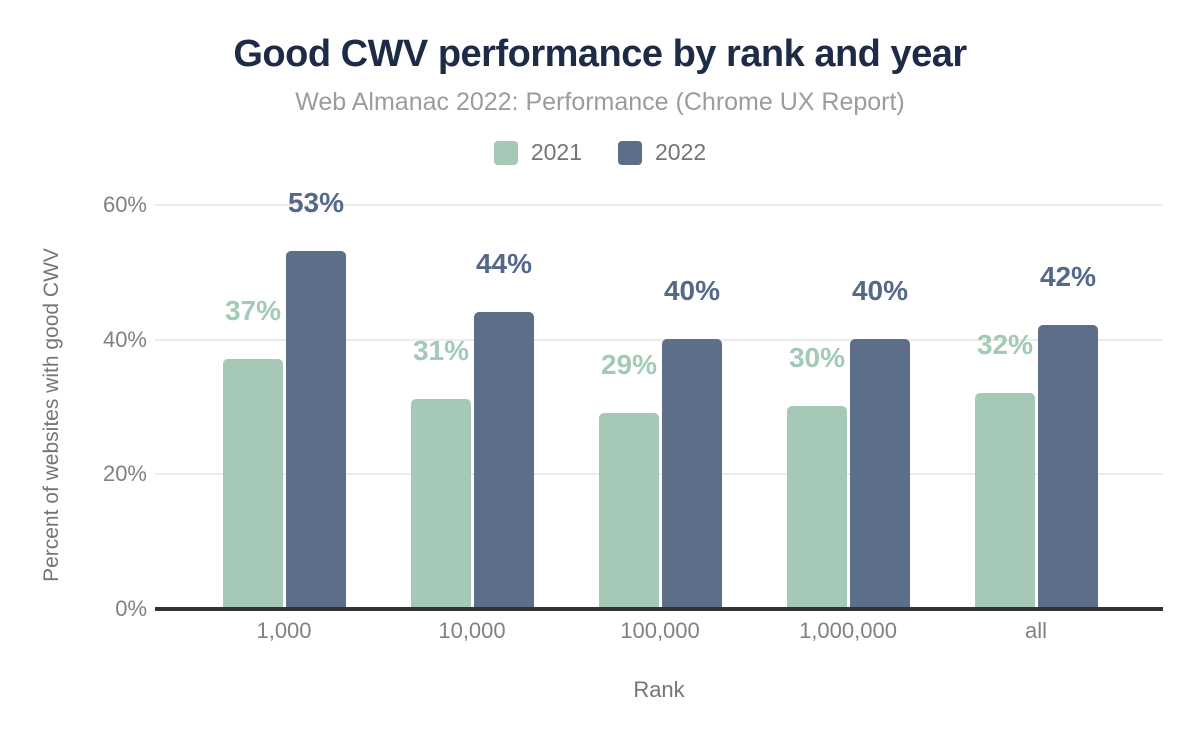 This screenshot has height=742, width=1200. I want to click on bar-value-label-2021-all: 32%, so click(1005, 344).